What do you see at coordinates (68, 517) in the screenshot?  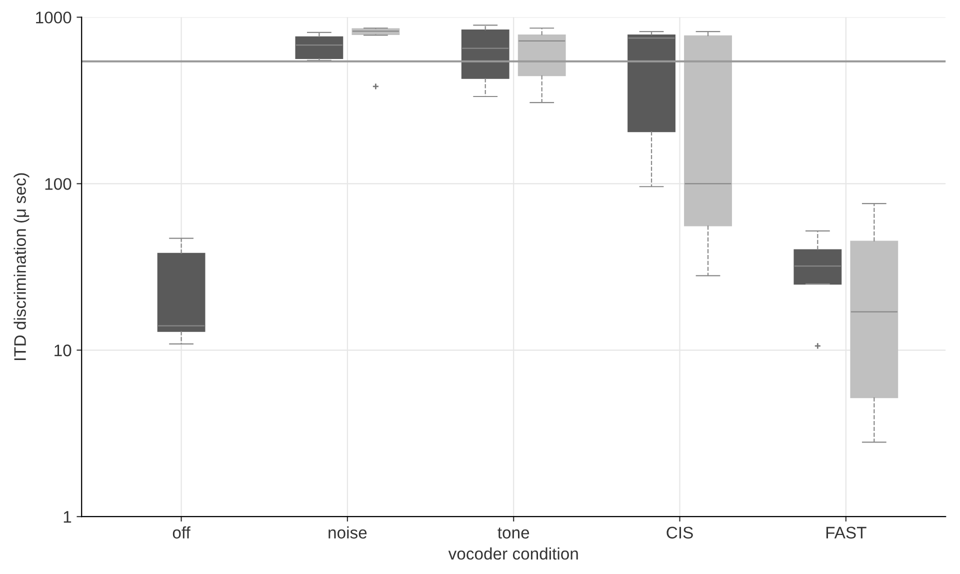 I see `y-tick-label: 1` at bounding box center [68, 517].